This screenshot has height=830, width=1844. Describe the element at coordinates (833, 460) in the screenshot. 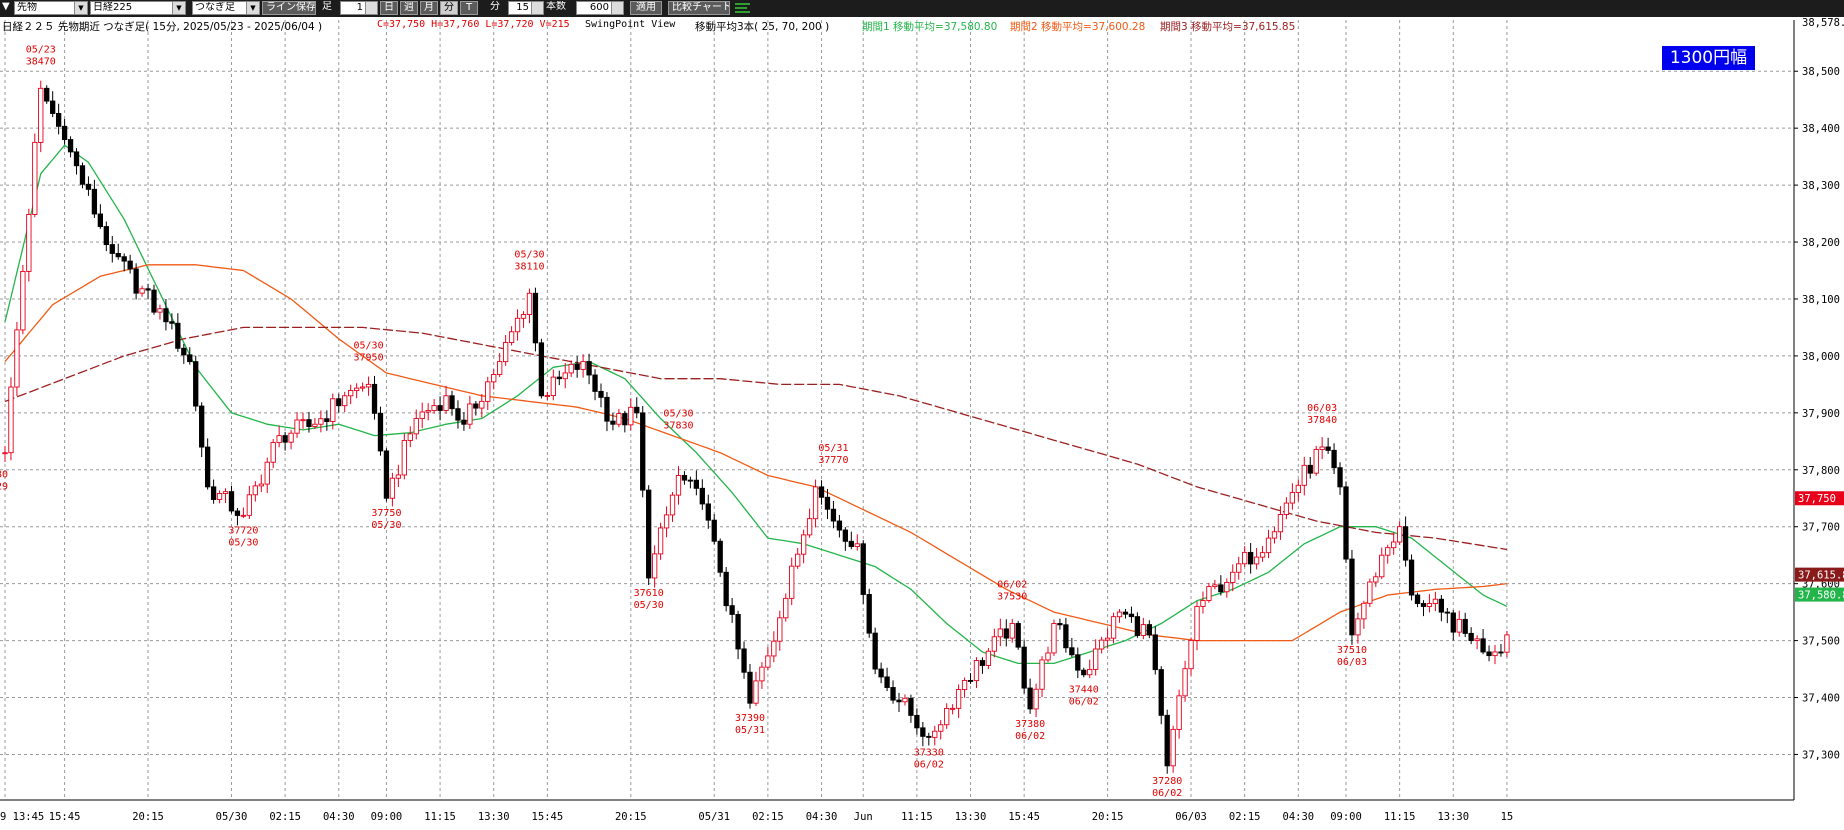

I see `swing-point-line2: 37770` at that location.